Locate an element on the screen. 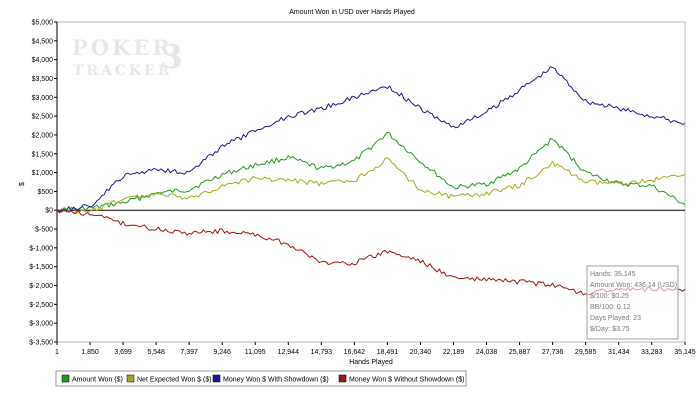 The image size is (700, 408). legend-label: Amount Won ($) is located at coordinates (97, 380).